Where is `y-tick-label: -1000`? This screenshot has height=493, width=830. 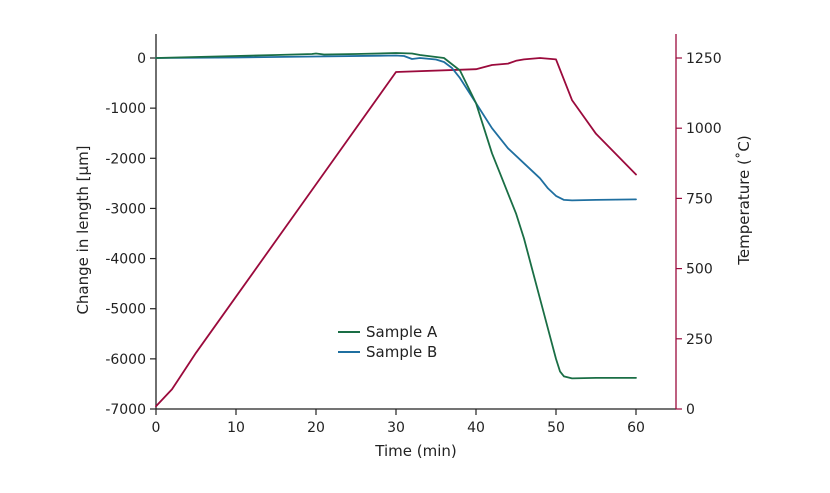
y-tick-label: -1000 is located at coordinates (125, 109).